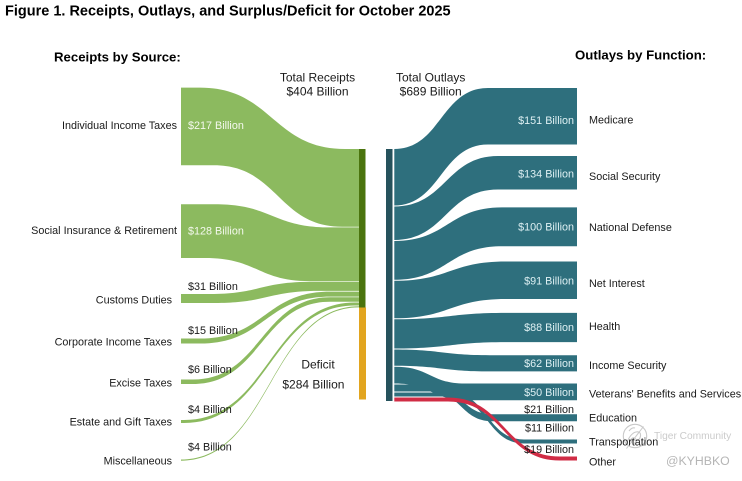 Image resolution: width=742 pixels, height=481 pixels. I want to click on svg-text: $11 Billion, so click(549, 428).